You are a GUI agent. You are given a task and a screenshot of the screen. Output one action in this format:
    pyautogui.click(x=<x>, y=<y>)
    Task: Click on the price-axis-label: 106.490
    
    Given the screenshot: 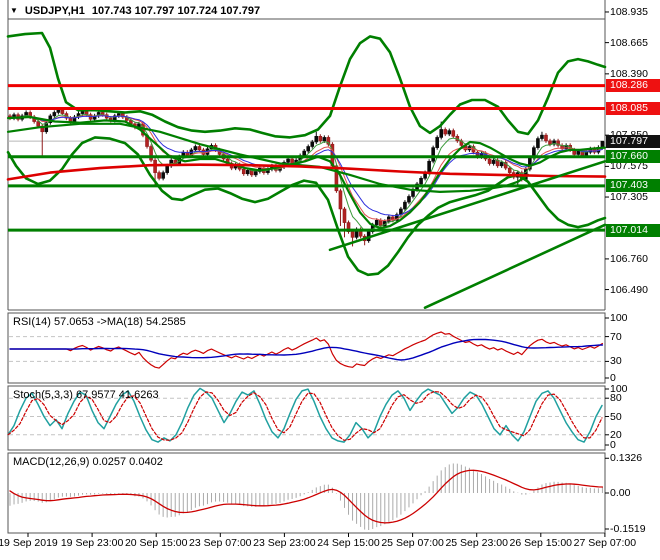 What is the action you would take?
    pyautogui.click(x=629, y=289)
    